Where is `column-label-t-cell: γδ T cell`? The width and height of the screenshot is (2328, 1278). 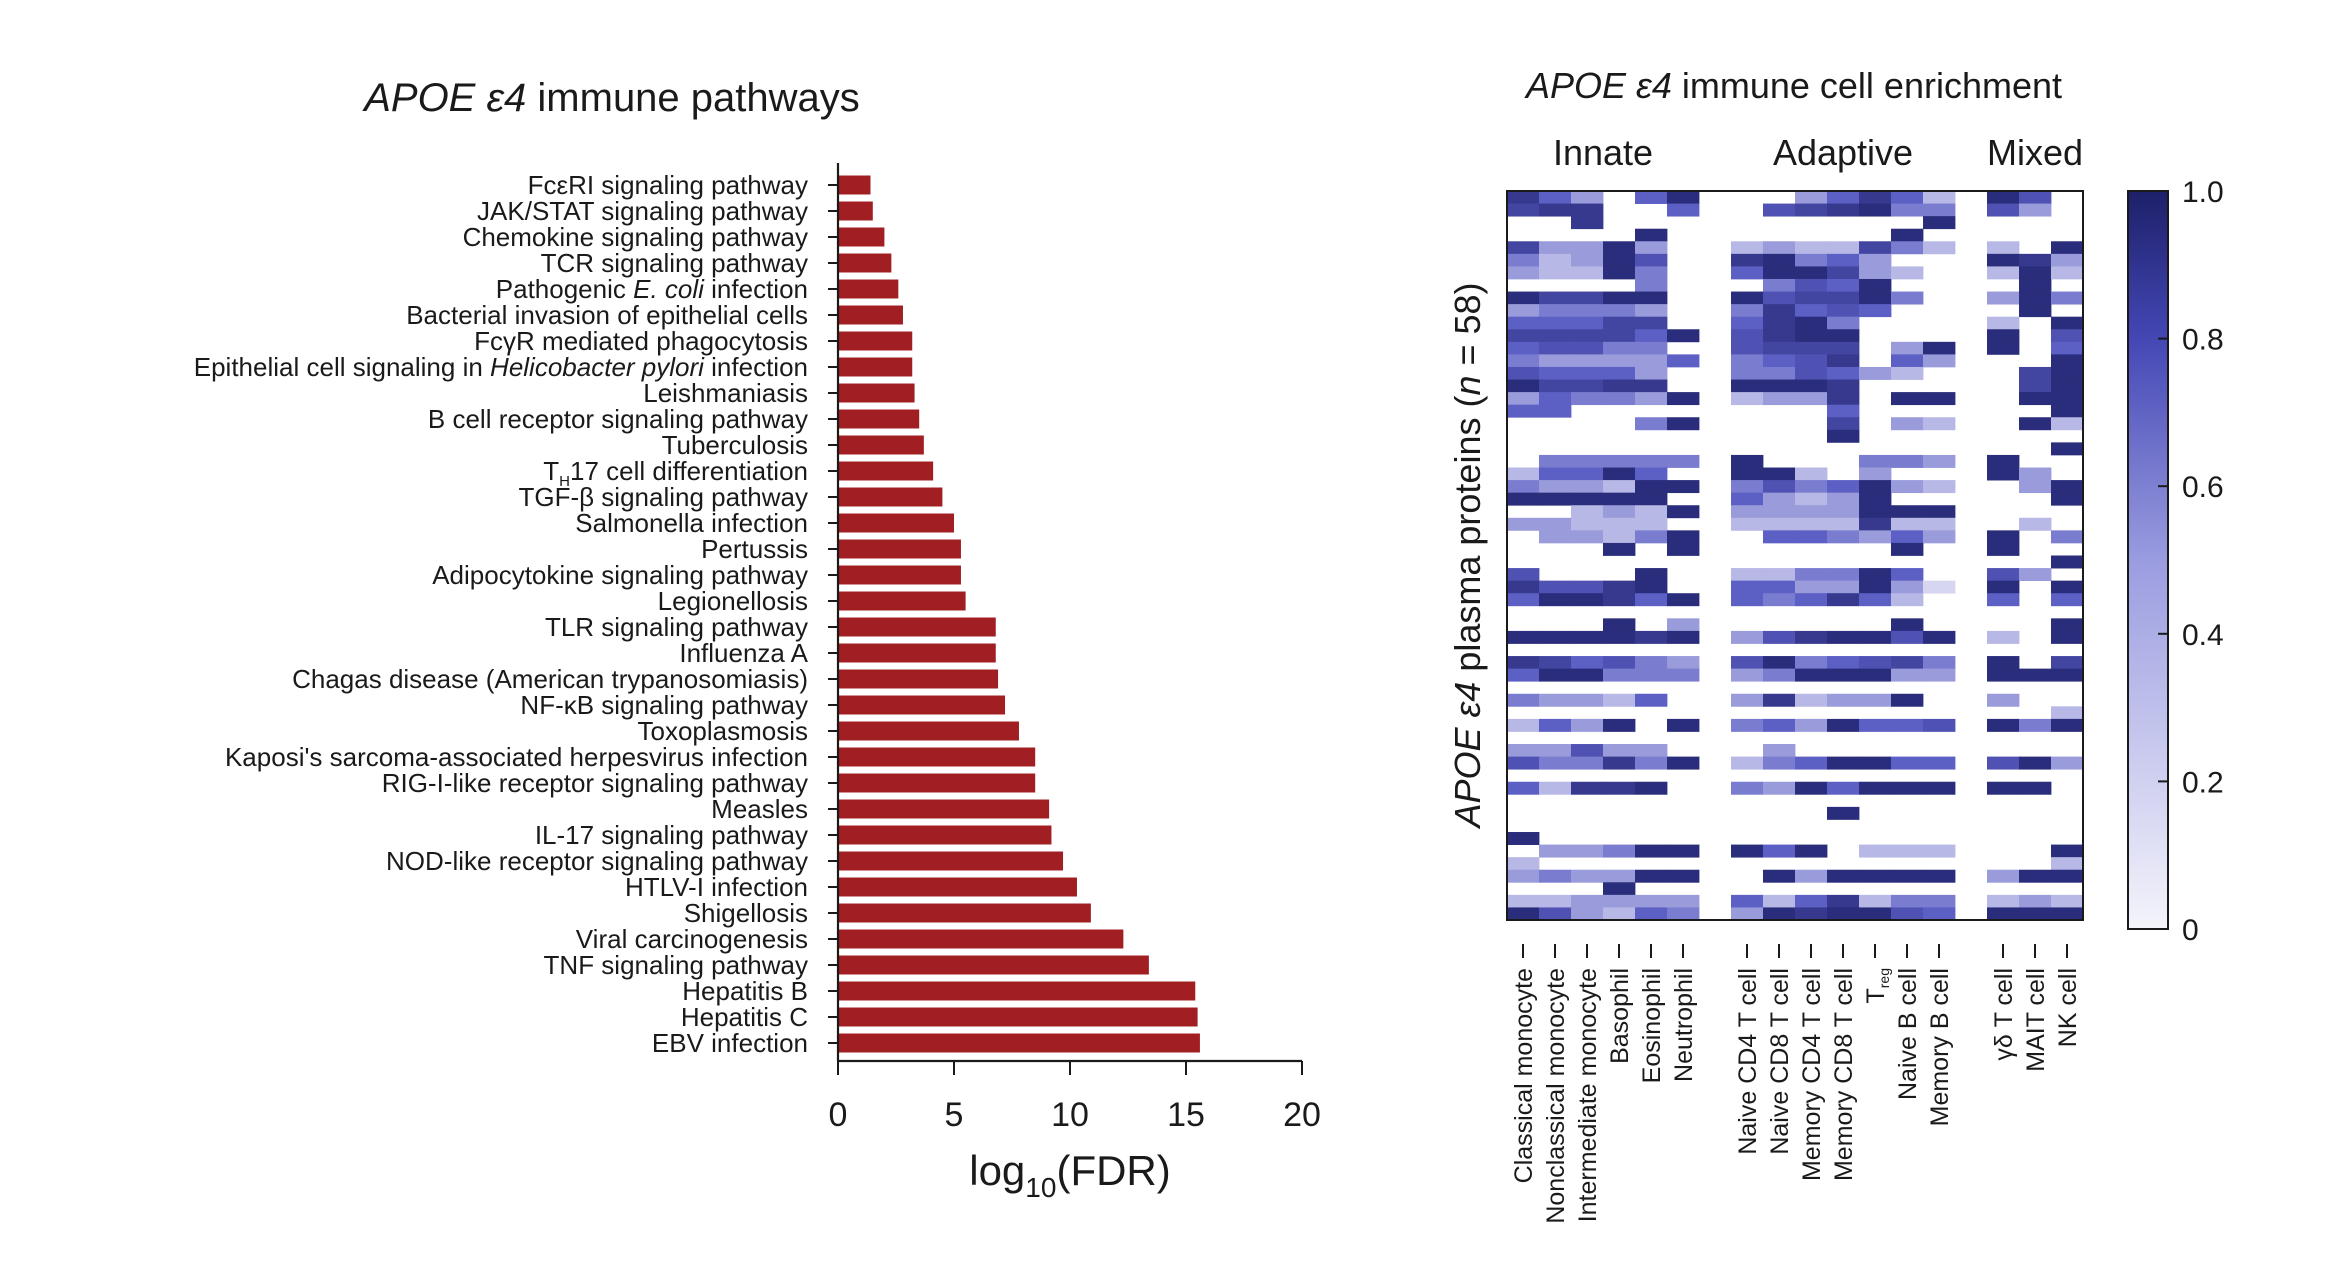
column-label-t-cell: γδ T cell is located at coordinates (2004, 1014).